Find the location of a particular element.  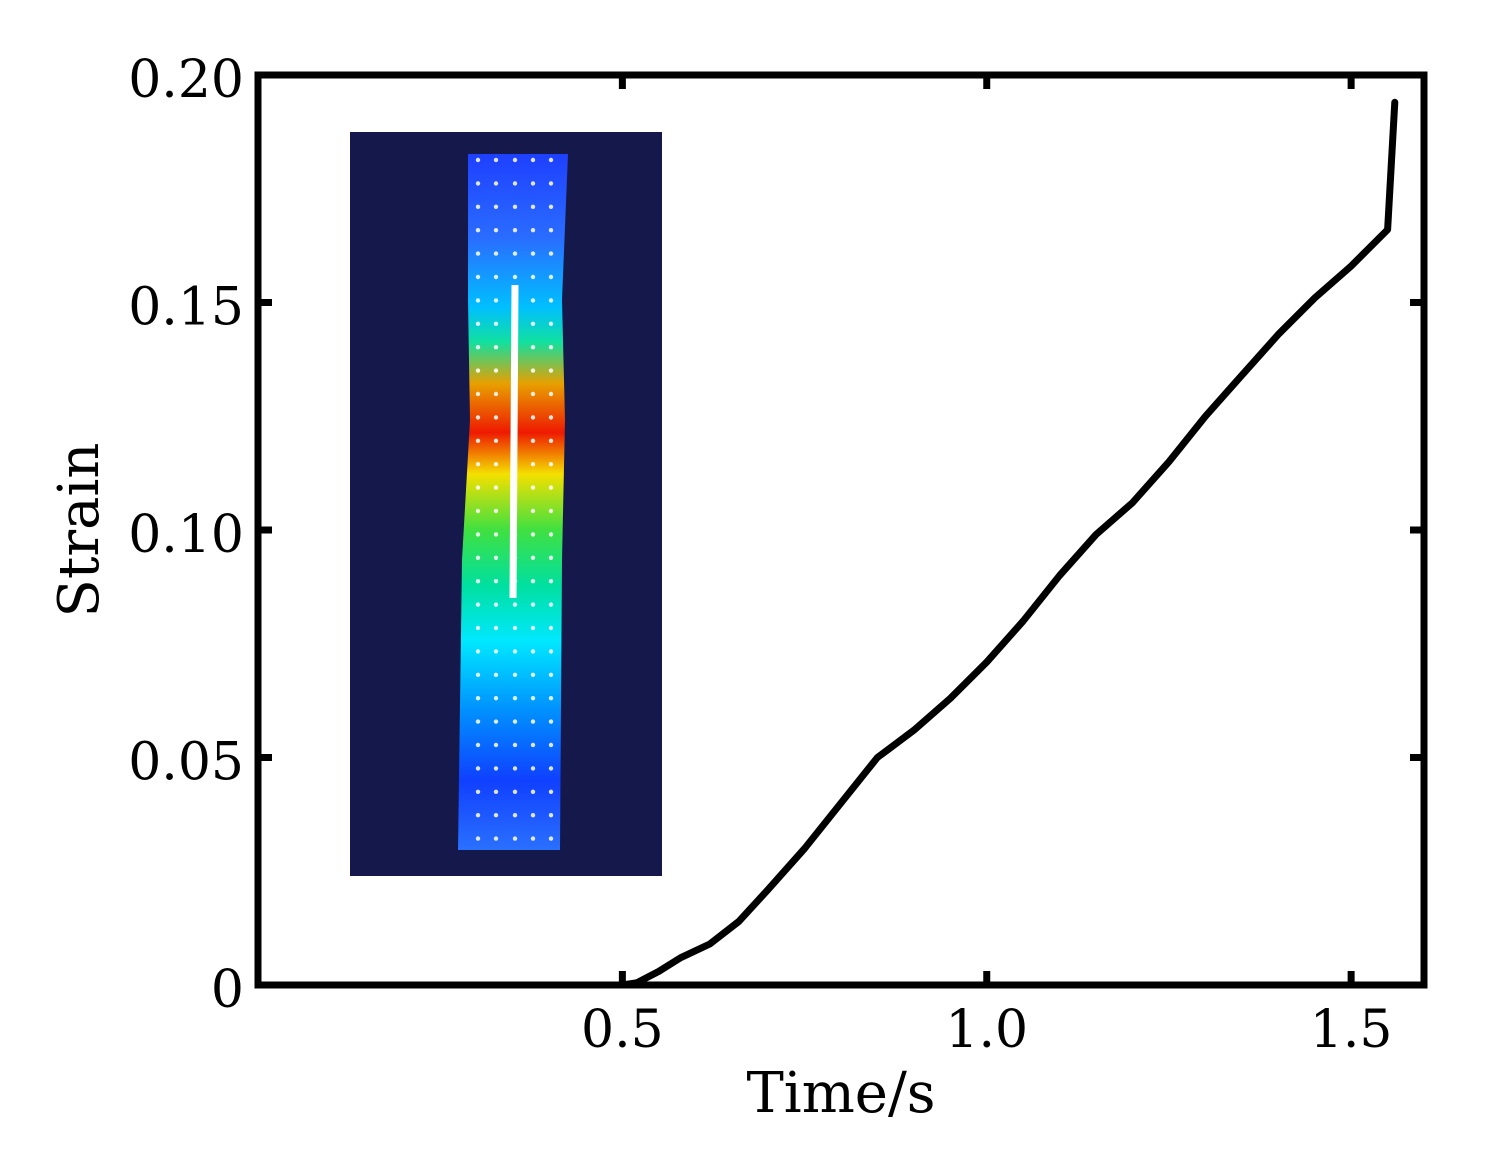

y-tick-label: 0.10 is located at coordinates (186, 535).